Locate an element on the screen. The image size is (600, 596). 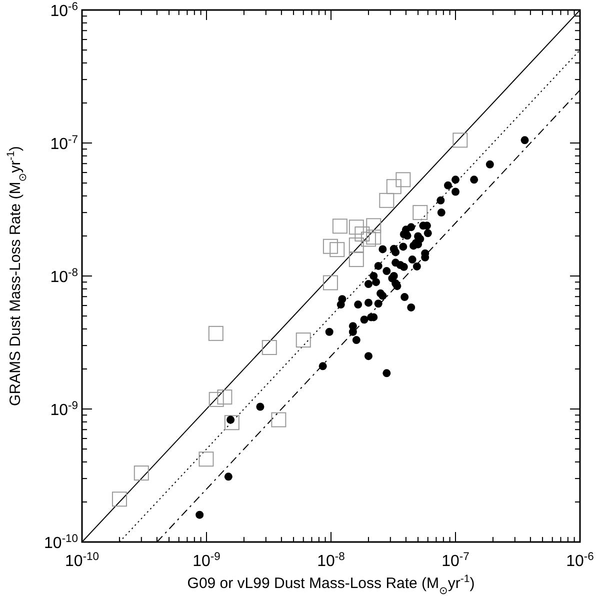
y-tick-label: 10$^{-6}$ is located at coordinates (64, 10).